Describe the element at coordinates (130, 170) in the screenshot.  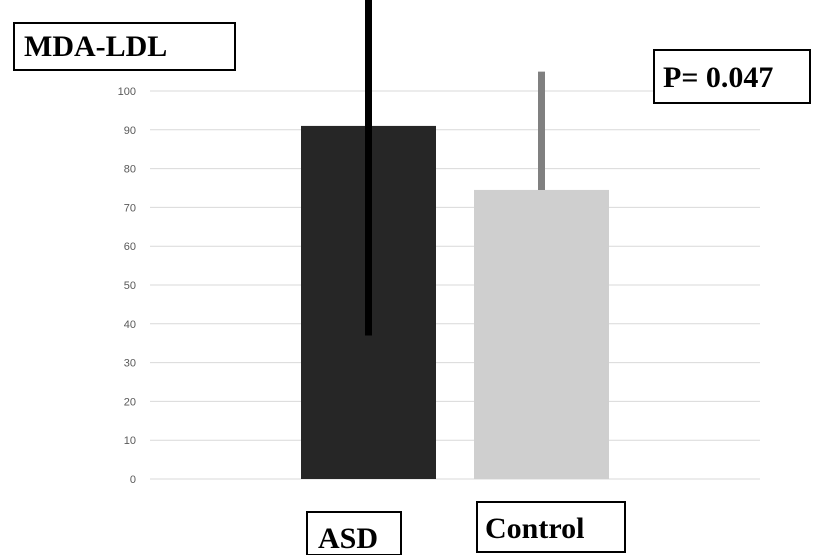
I see `y-tick-label-80: 80` at that location.